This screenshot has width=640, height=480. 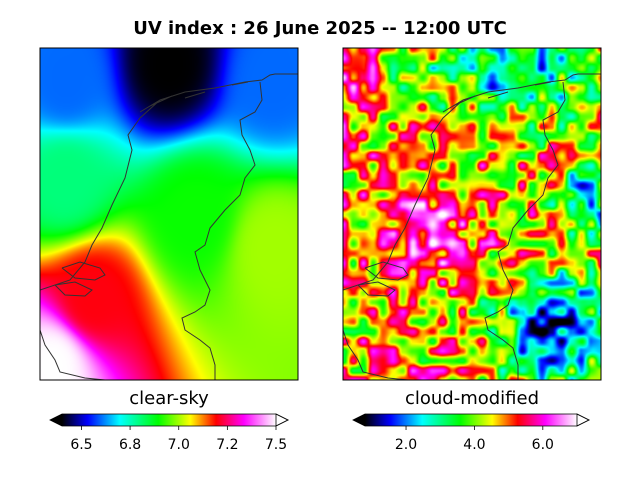 What do you see at coordinates (282, 420) in the screenshot?
I see `colorbar-left-extend-max` at bounding box center [282, 420].